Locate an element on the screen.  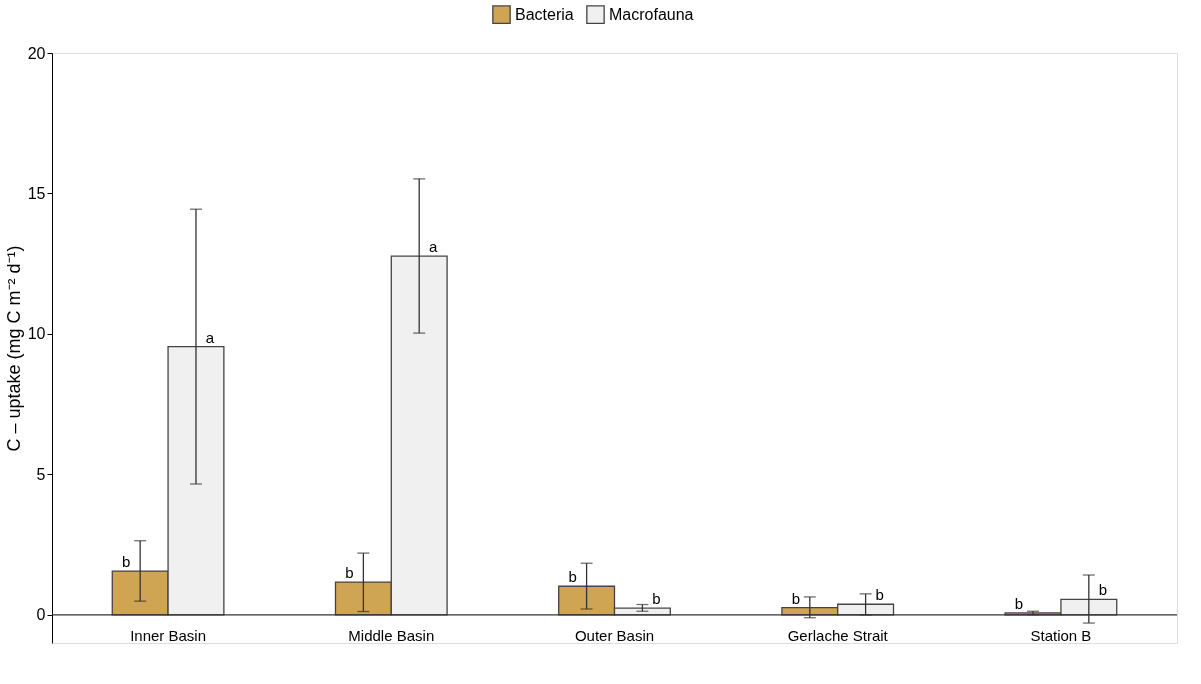
x-tick-label: Outer Basin is located at coordinates (614, 635).